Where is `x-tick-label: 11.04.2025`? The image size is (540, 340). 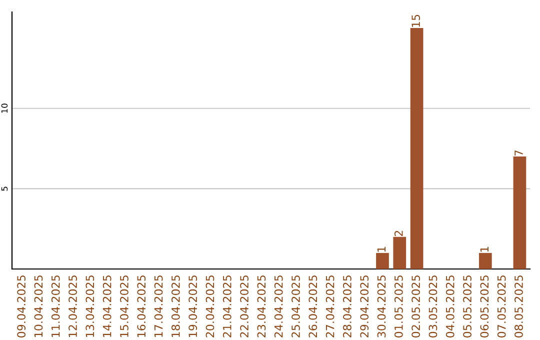 x-tick-label: 11.04.2025 is located at coordinates (55, 306).